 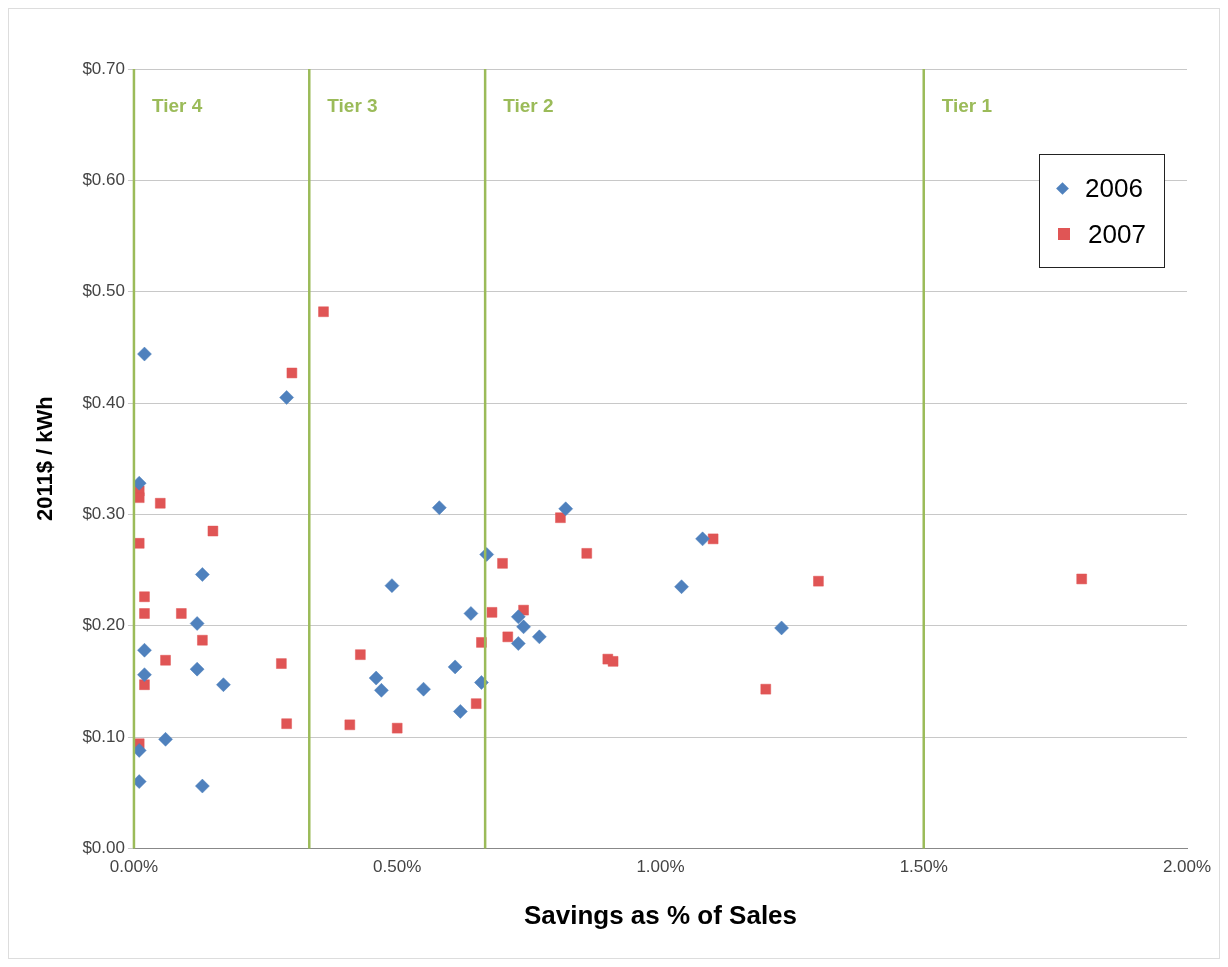 I want to click on ref-line-label: Tier 2, so click(x=528, y=106).